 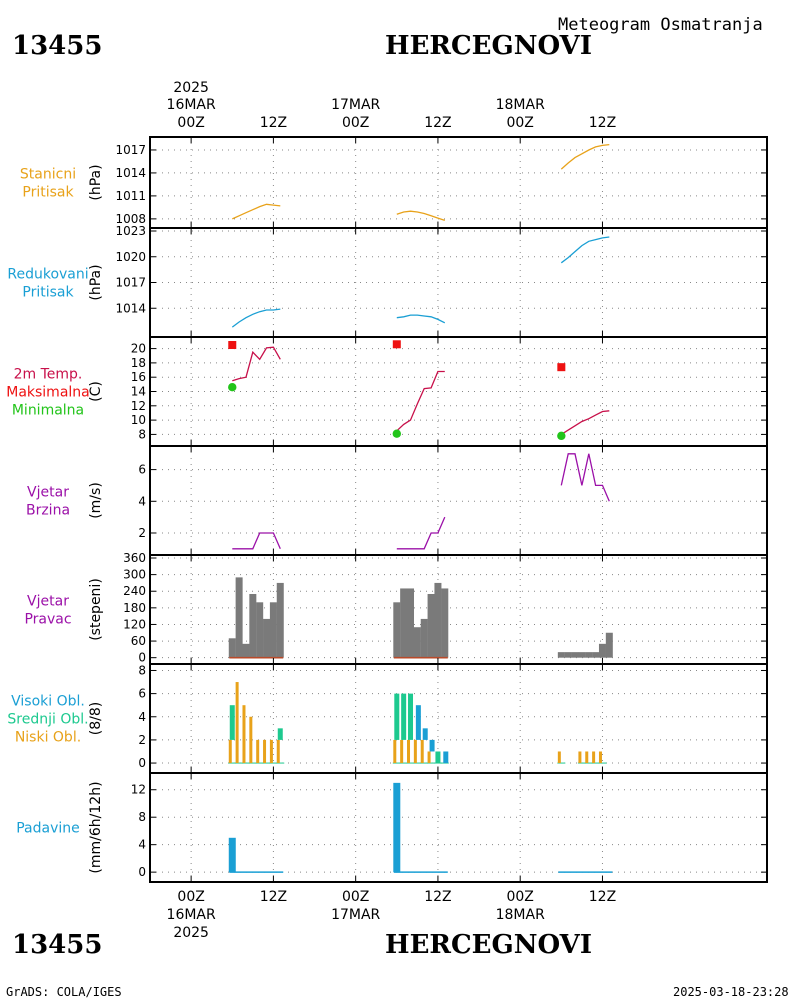 I want to click on panel-label: Maksimalna, so click(x=48, y=393).